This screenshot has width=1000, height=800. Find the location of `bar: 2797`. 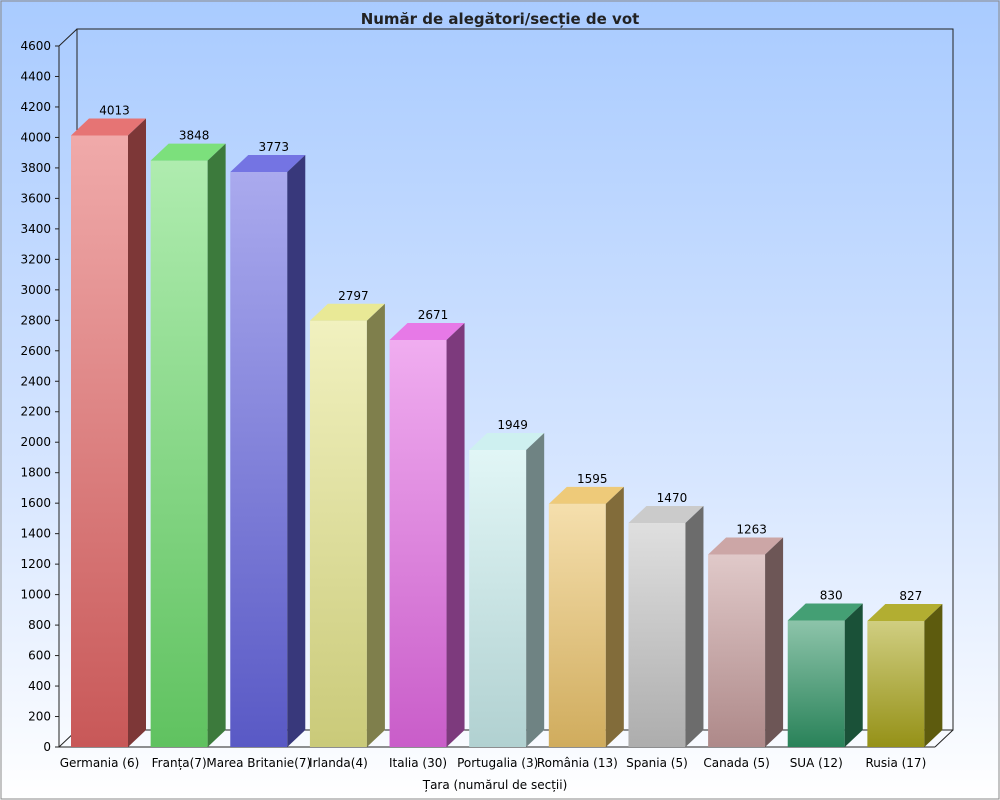

bar: 2797 is located at coordinates (347, 518).